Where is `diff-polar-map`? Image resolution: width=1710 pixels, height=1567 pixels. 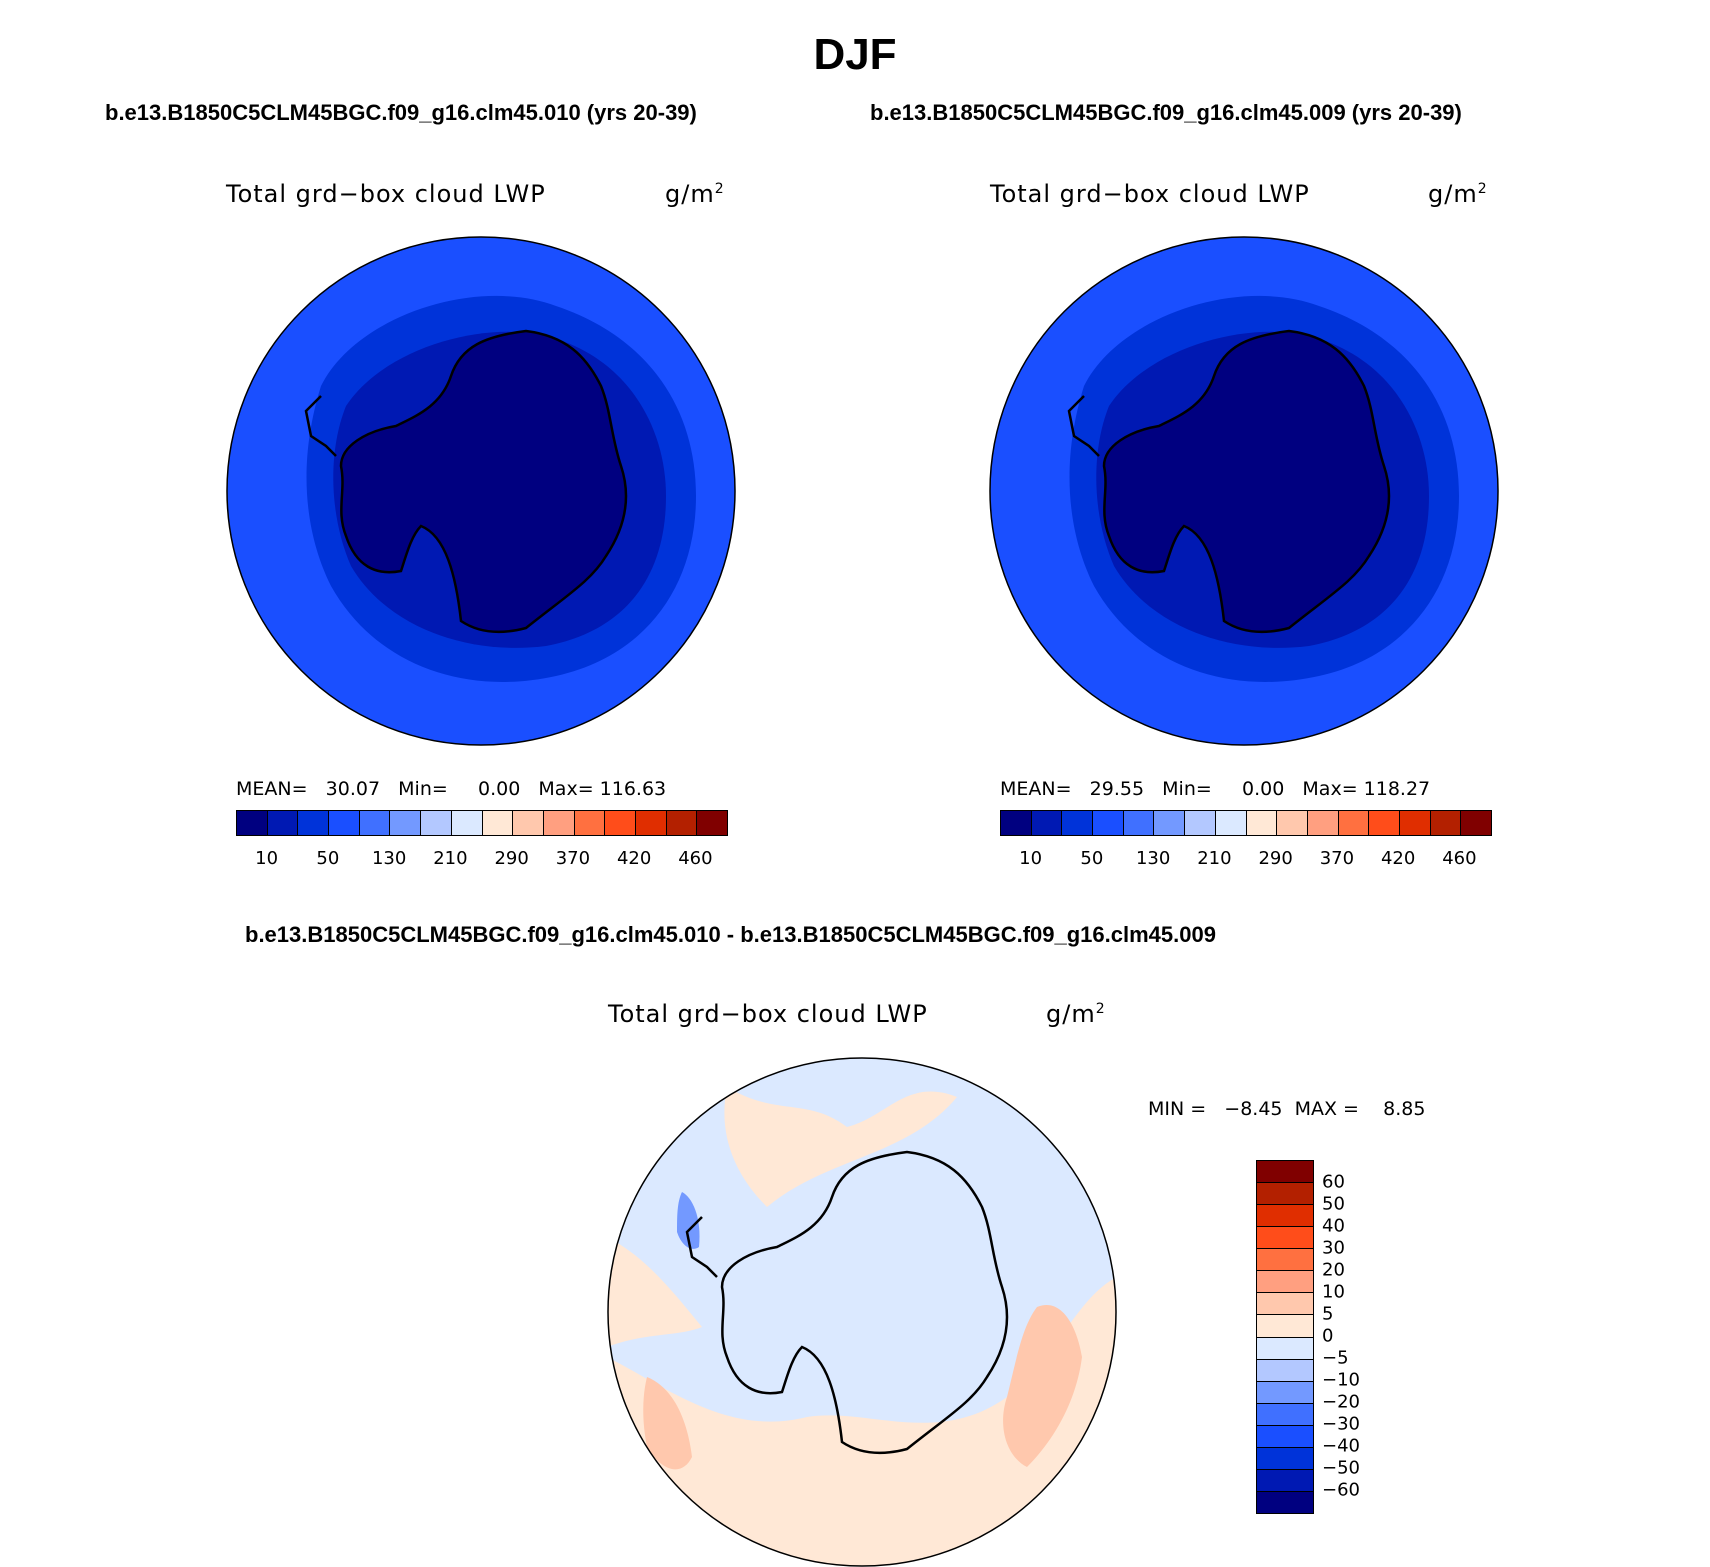
diff-polar-map is located at coordinates (862, 1312).